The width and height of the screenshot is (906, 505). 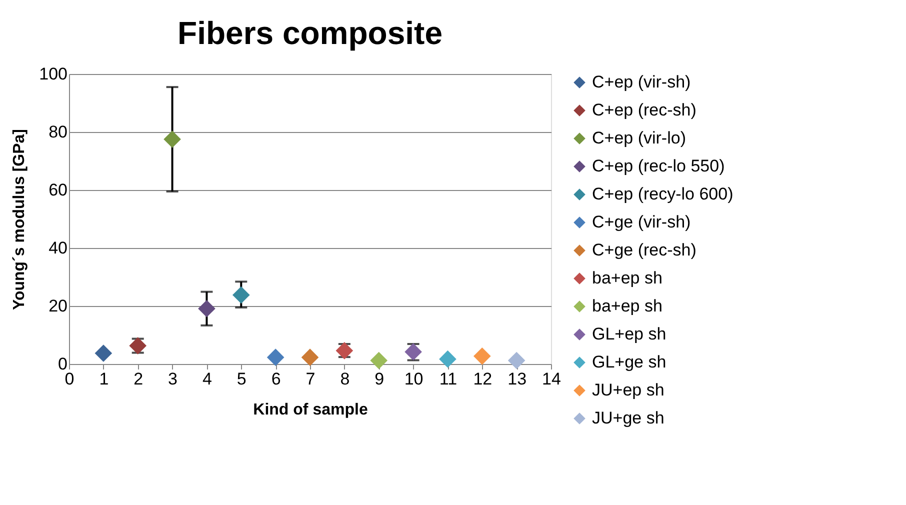 What do you see at coordinates (482, 379) in the screenshot?
I see `x-tick-label: 12` at bounding box center [482, 379].